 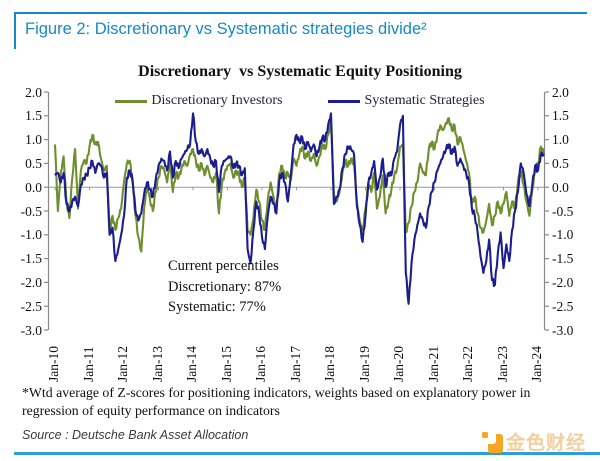 I want to click on source-line: Source : Deutsche Bank Asset Allocation, so click(x=135, y=435).